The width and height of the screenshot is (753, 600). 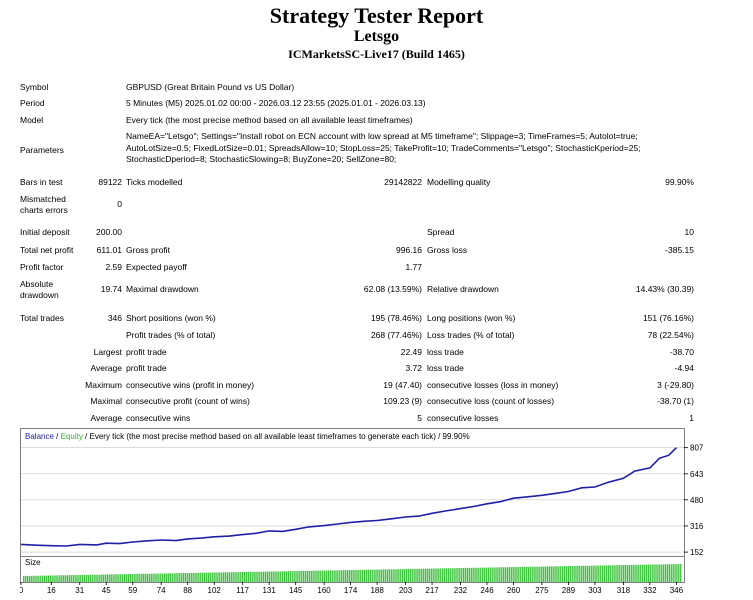 I want to click on expected-payoff-label: Expected payoff, so click(x=156, y=267).